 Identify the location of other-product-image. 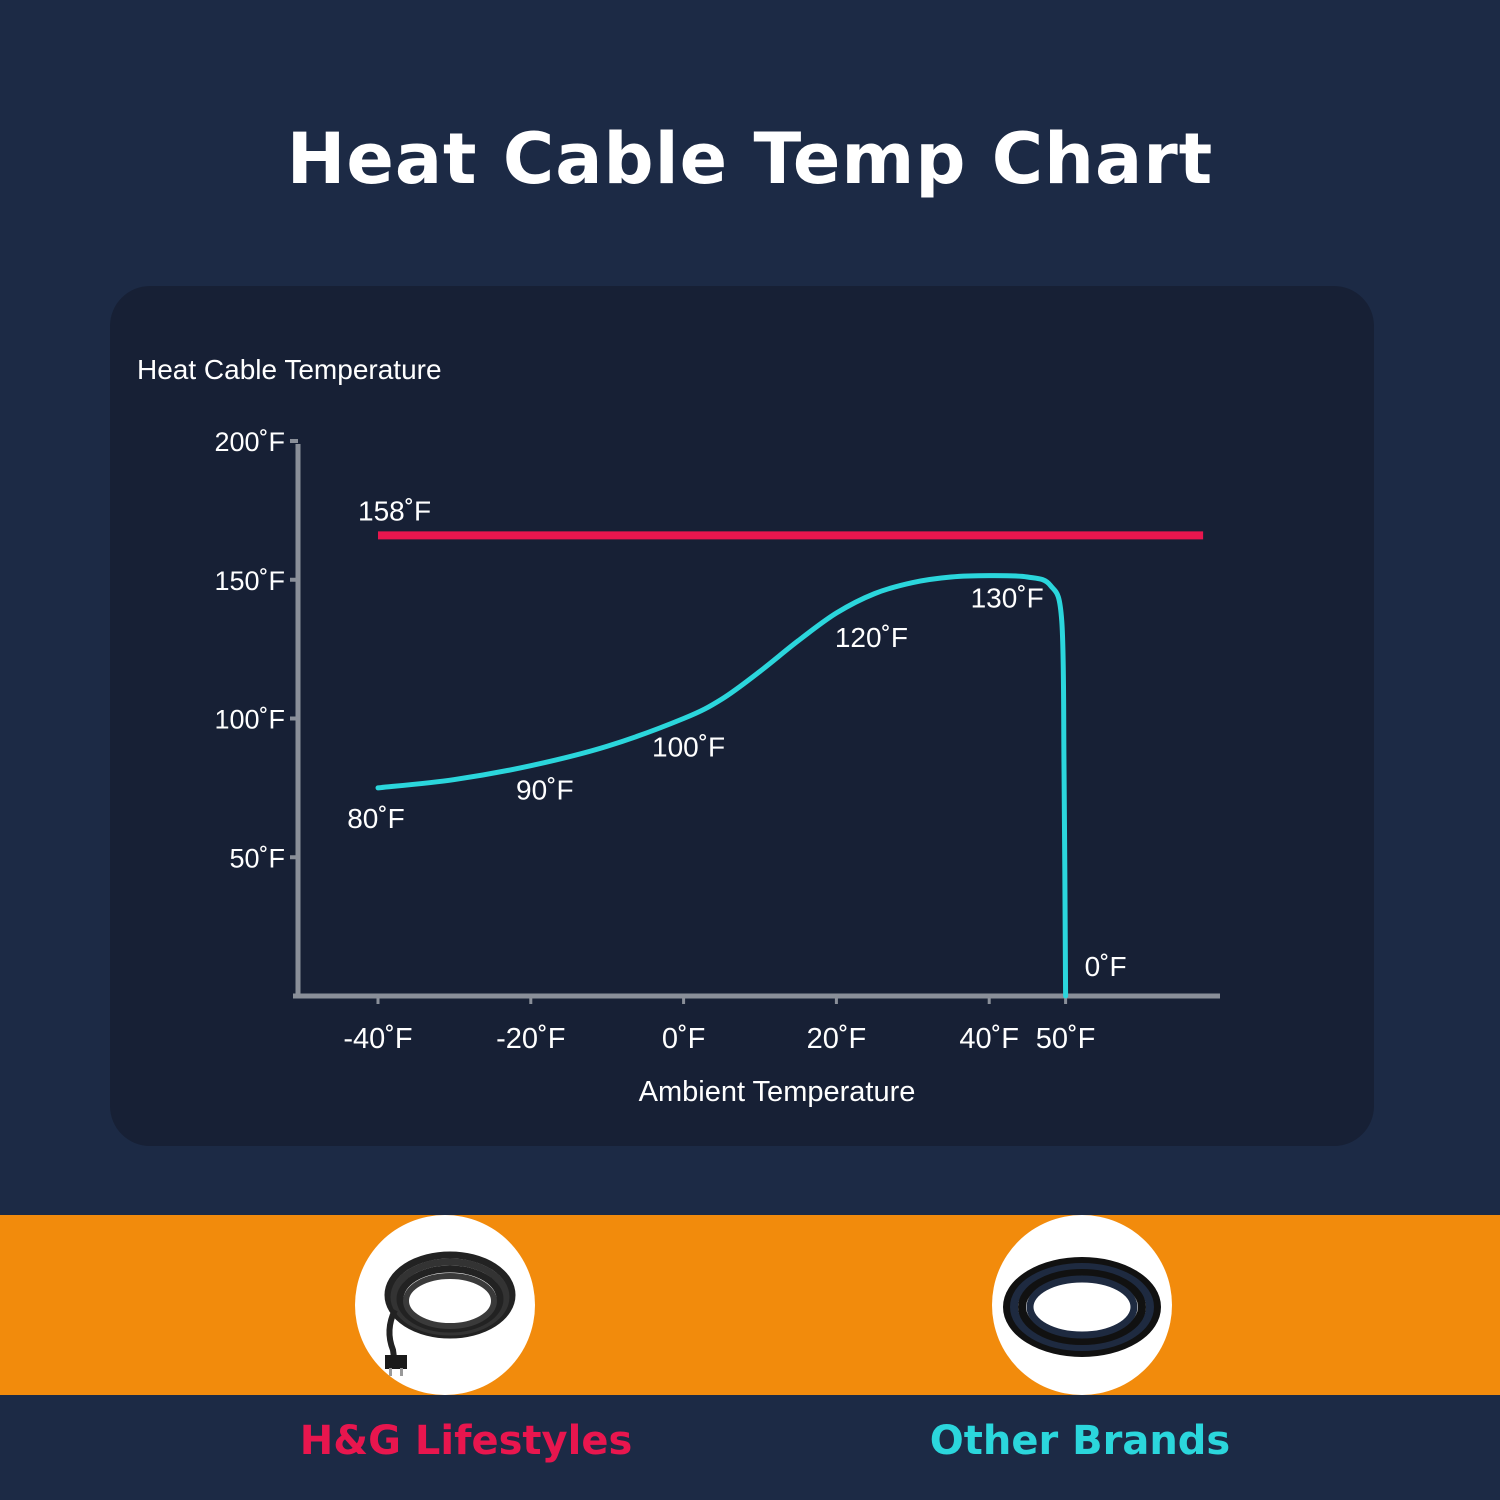
(1082, 1305).